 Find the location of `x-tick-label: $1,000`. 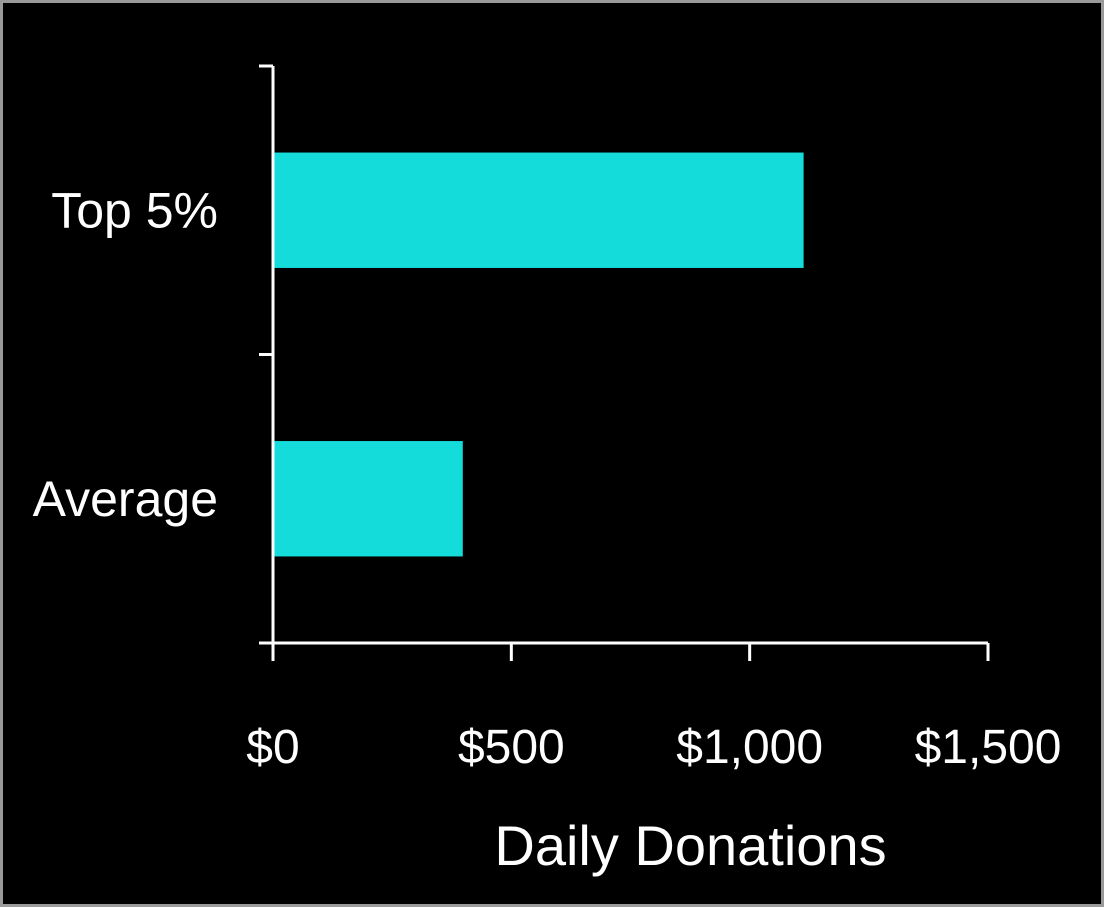

x-tick-label: $1,000 is located at coordinates (749, 747).